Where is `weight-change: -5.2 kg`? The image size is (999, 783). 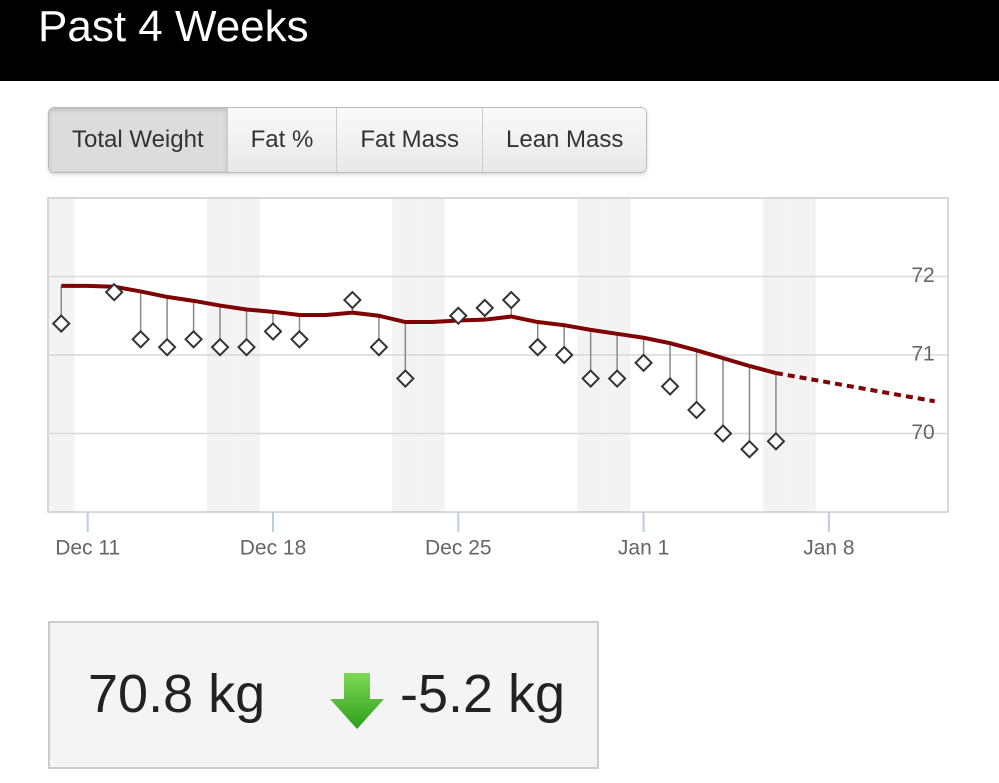 weight-change: -5.2 kg is located at coordinates (483, 694).